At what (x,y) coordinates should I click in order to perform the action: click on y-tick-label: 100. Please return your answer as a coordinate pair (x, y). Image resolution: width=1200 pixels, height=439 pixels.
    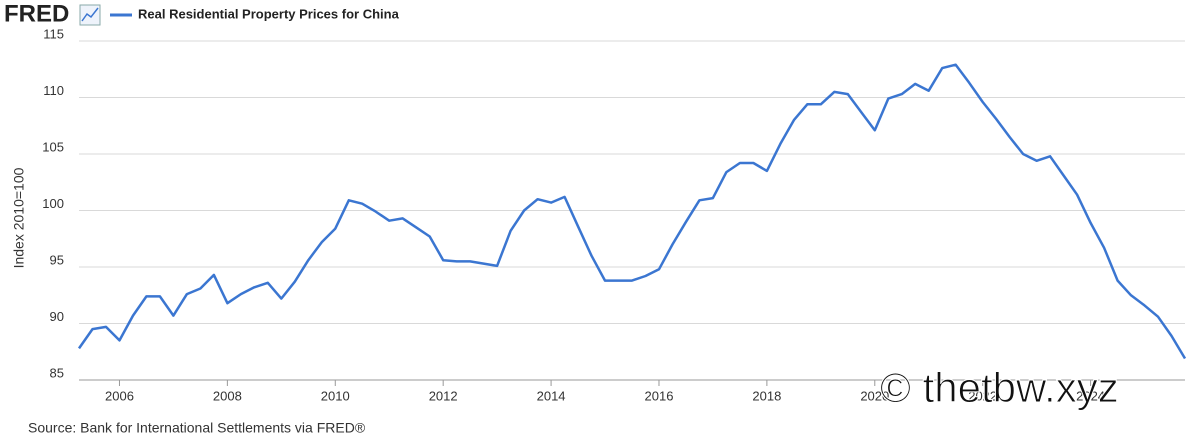
    Looking at the image, I should click on (53, 203).